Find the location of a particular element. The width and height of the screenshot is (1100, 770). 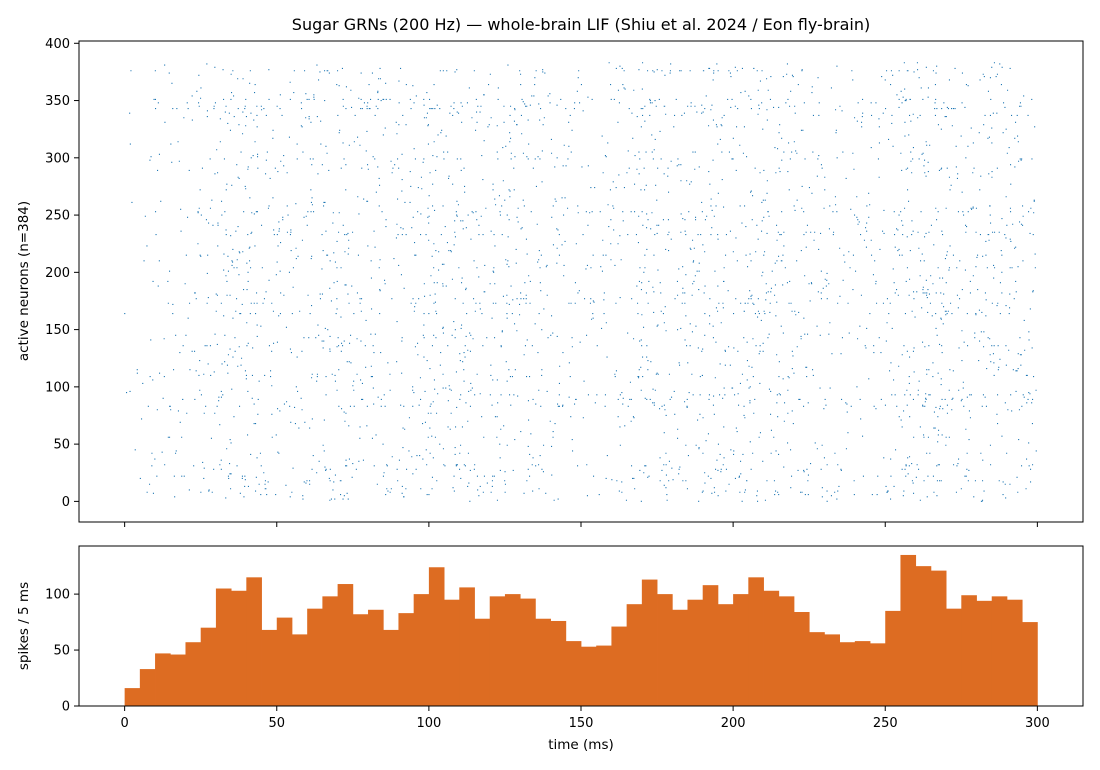

x-tick-label: 100 is located at coordinates (428, 723).